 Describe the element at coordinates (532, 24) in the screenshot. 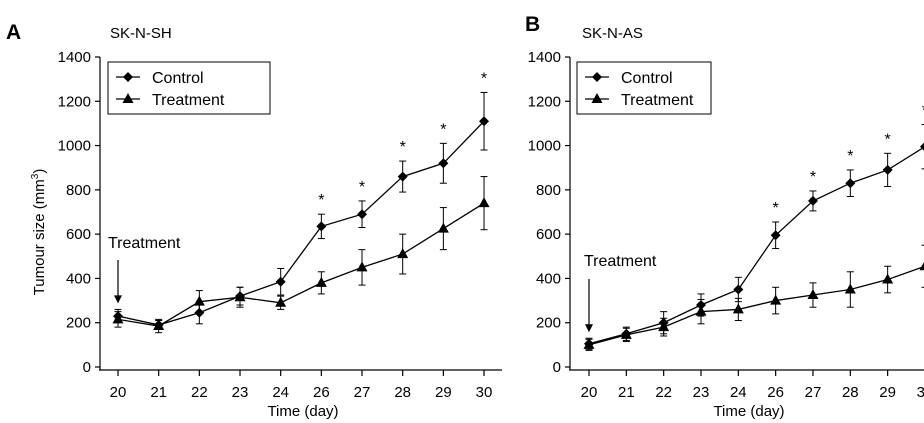

I see `panel-letter: B` at that location.